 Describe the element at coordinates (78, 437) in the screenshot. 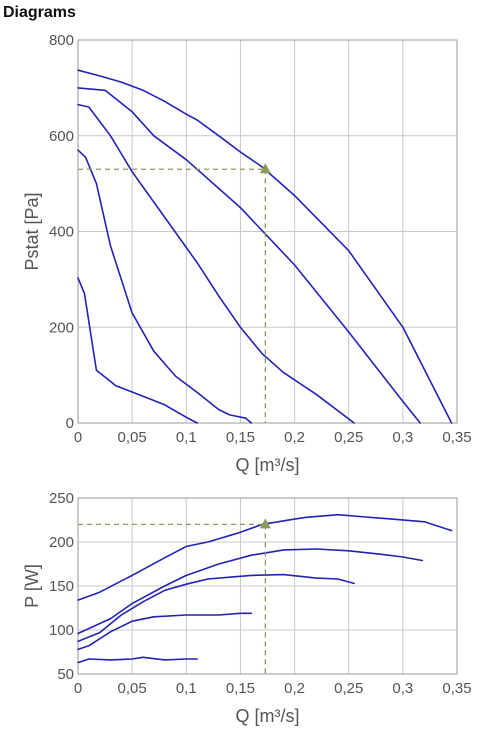

I see `chart1-x-tick-label: 0` at that location.